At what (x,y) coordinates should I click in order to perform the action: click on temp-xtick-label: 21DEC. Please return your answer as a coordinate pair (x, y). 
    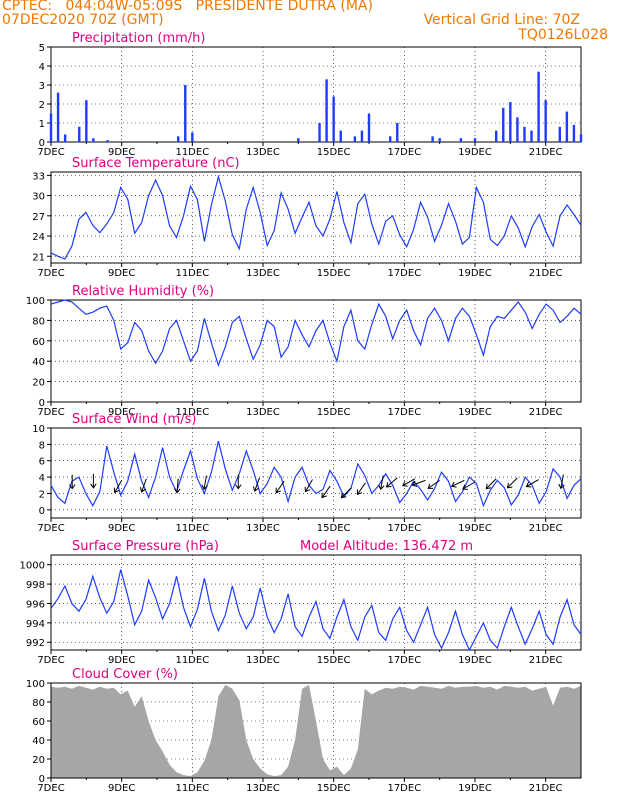
    Looking at the image, I should click on (546, 273).